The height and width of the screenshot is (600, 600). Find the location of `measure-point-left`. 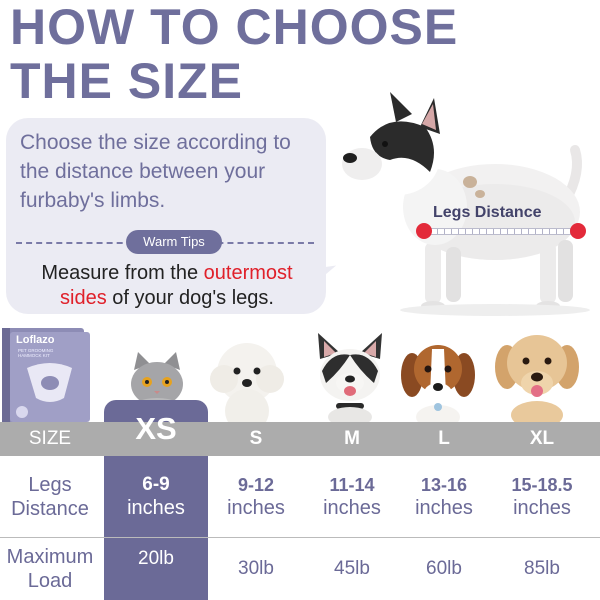

measure-point-left is located at coordinates (424, 231).